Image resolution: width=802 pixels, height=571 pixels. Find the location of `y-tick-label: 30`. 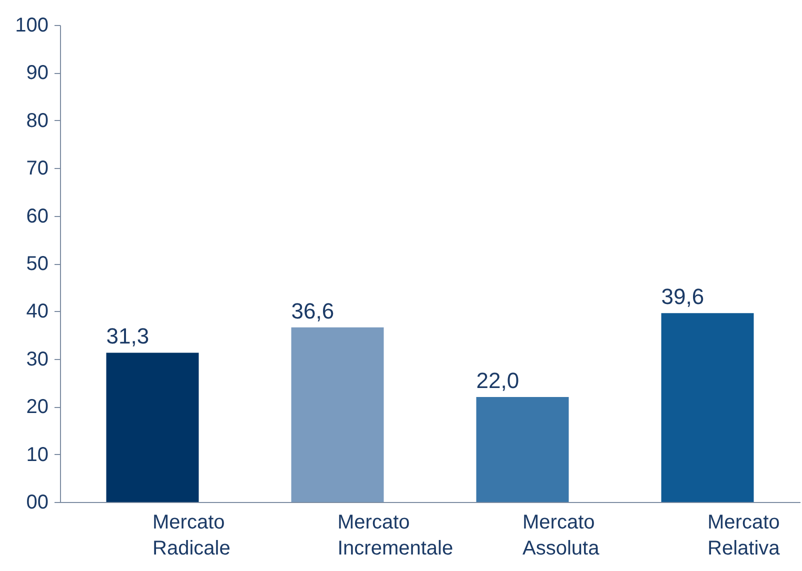

y-tick-label: 30 is located at coordinates (37, 359).